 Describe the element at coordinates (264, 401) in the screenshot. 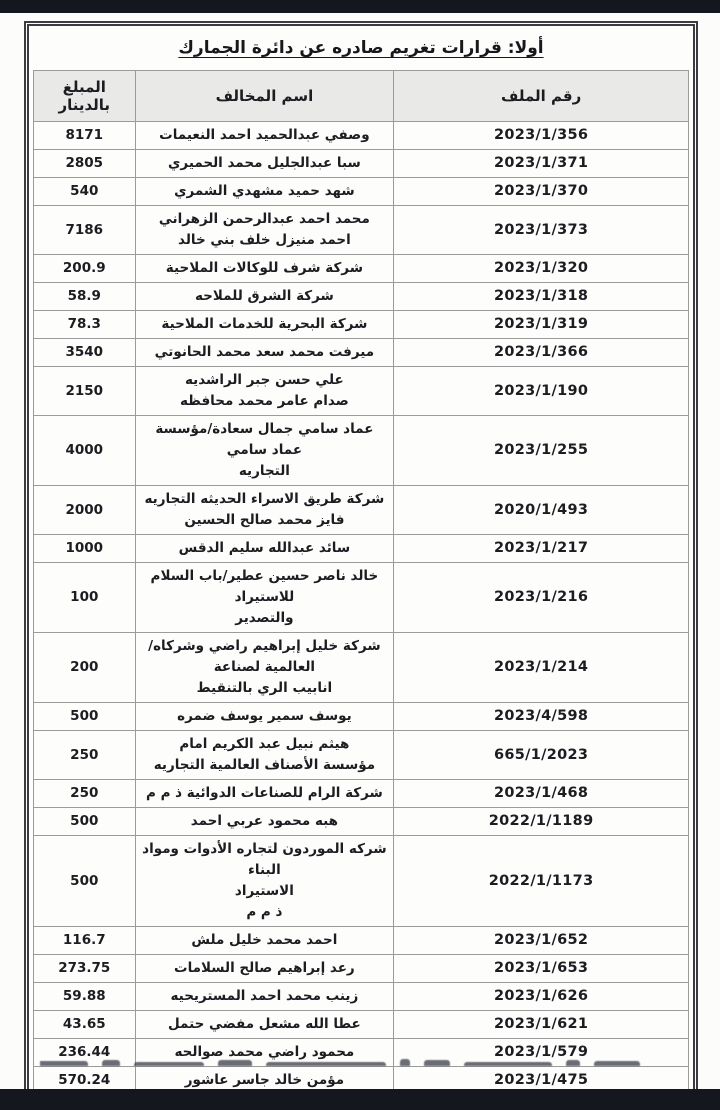

I see `violator-name-line: صدام عامر محمد محافظه` at that location.